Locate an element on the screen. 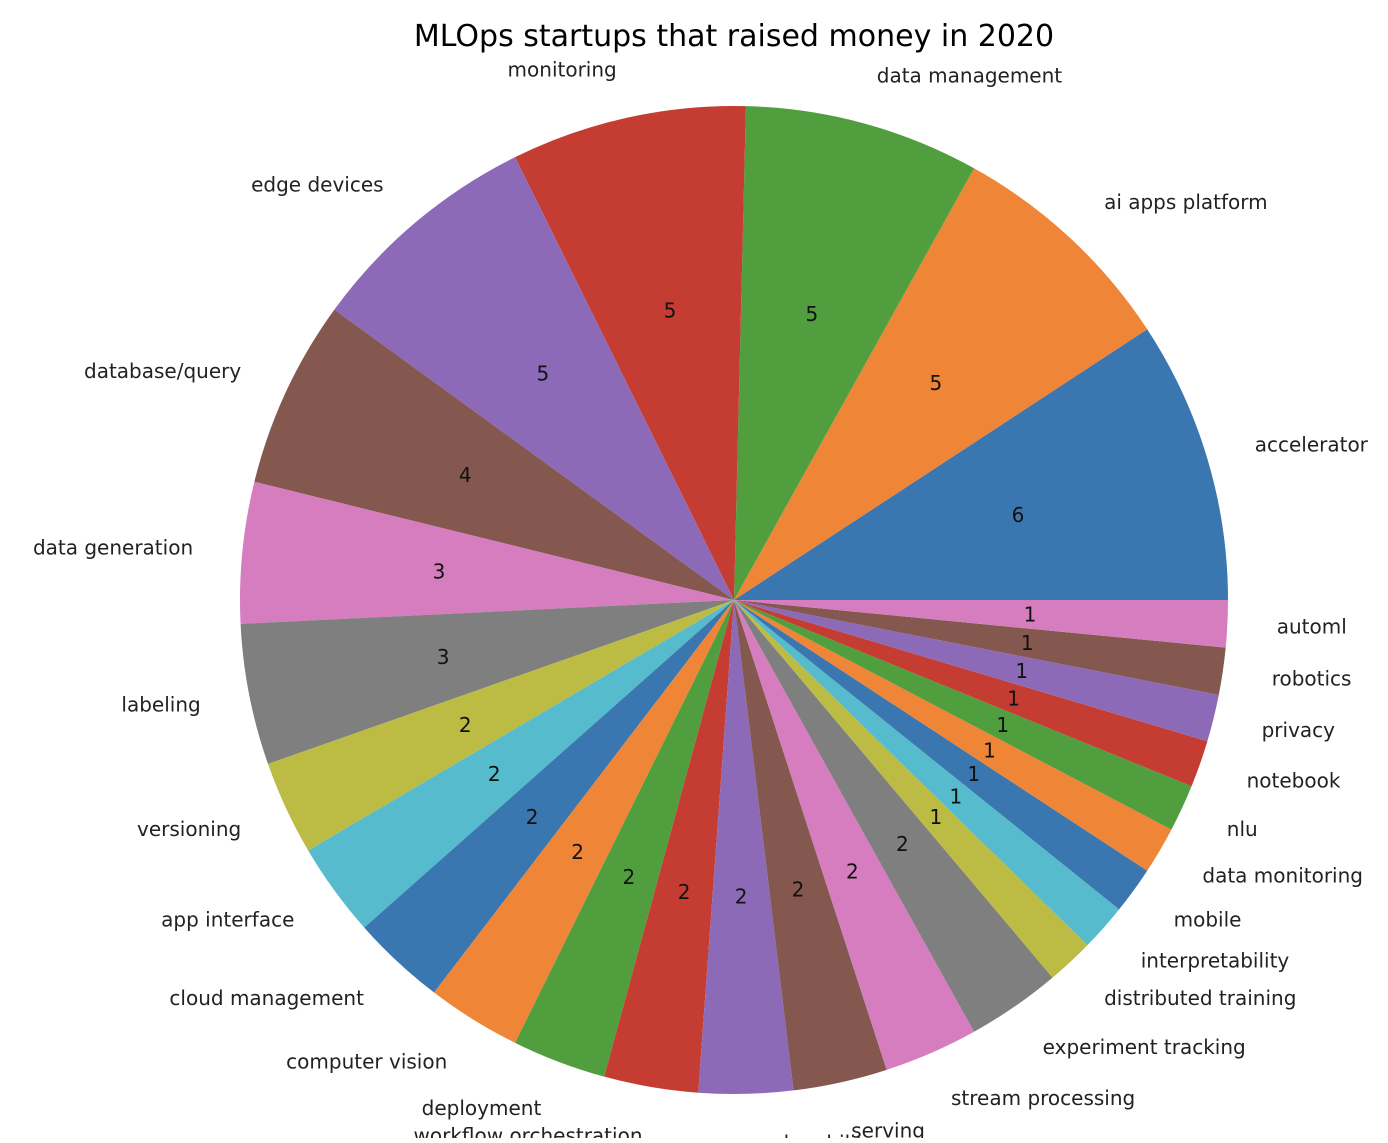 The image size is (1388, 1143). value-label-distributed-training: 1 is located at coordinates (935, 817).